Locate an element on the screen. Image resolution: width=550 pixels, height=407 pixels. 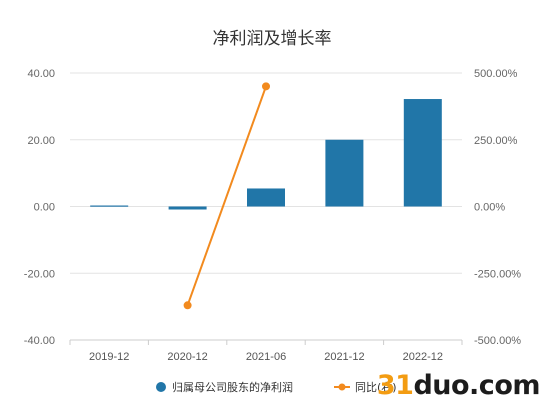
right-axis: -500.00% -250.00% 0.00% 250.00% 500.00% is located at coordinates (497, 207).